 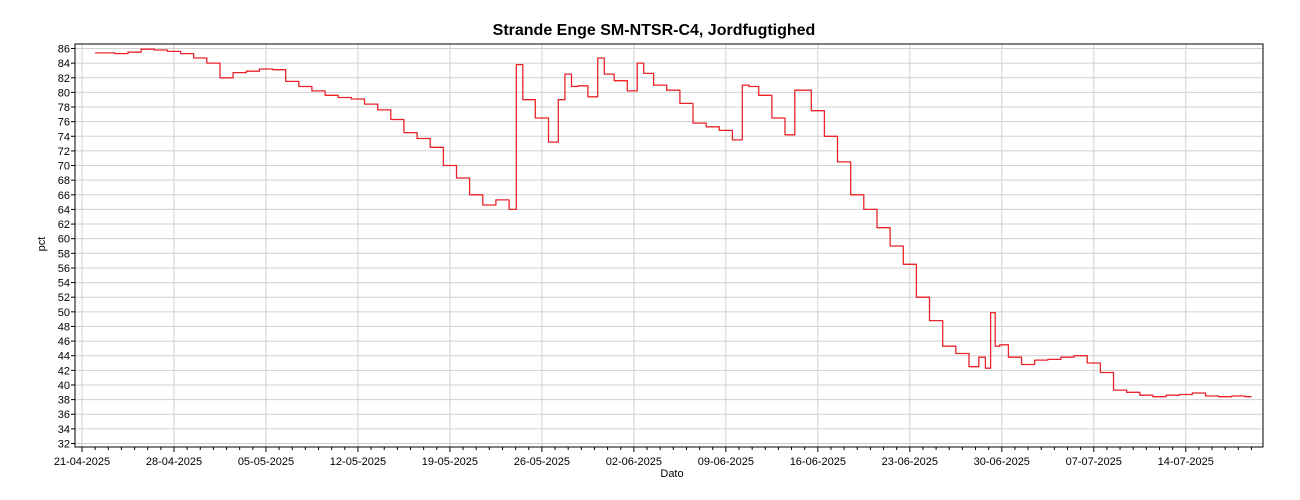 I want to click on chart-title: Strande Enge SM-NTSR-C4, Jordfugtighed, so click(x=654, y=30).